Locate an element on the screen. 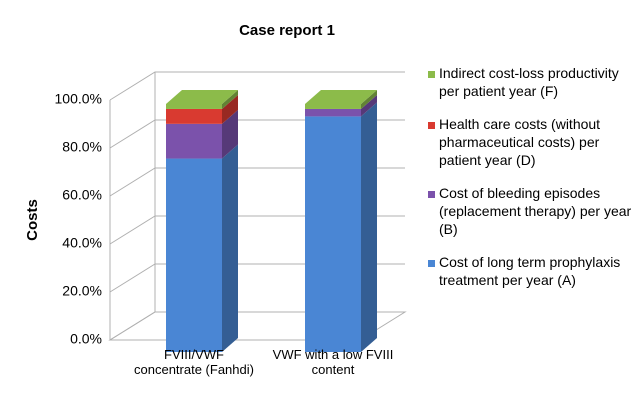  y-tick-label: 60.0% is located at coordinates (82, 195).